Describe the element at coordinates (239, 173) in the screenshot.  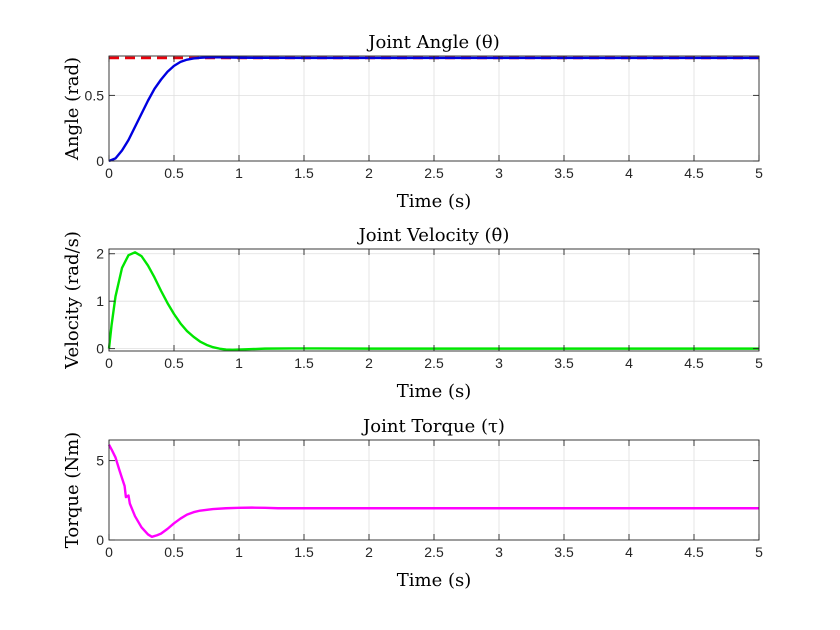
I see `angle-xtick-label-2: 1` at that location.